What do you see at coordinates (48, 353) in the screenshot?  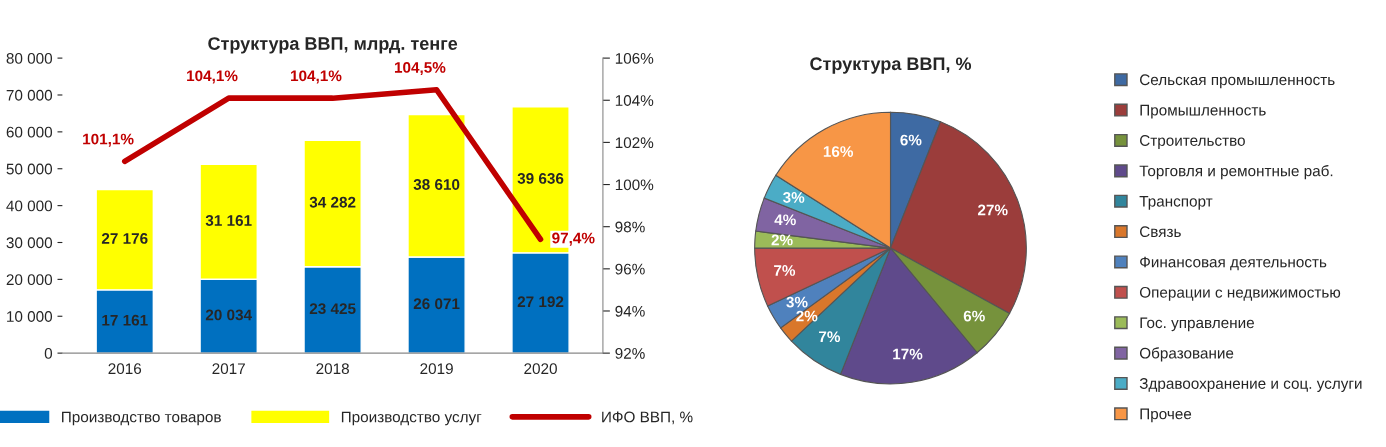 I see `y-tick-label: 0` at bounding box center [48, 353].